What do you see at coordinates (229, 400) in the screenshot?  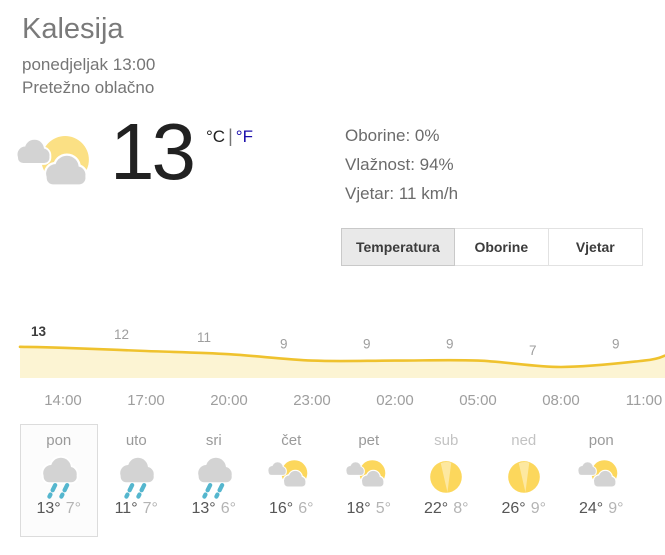 I see `chart-time-label: 20:00` at bounding box center [229, 400].